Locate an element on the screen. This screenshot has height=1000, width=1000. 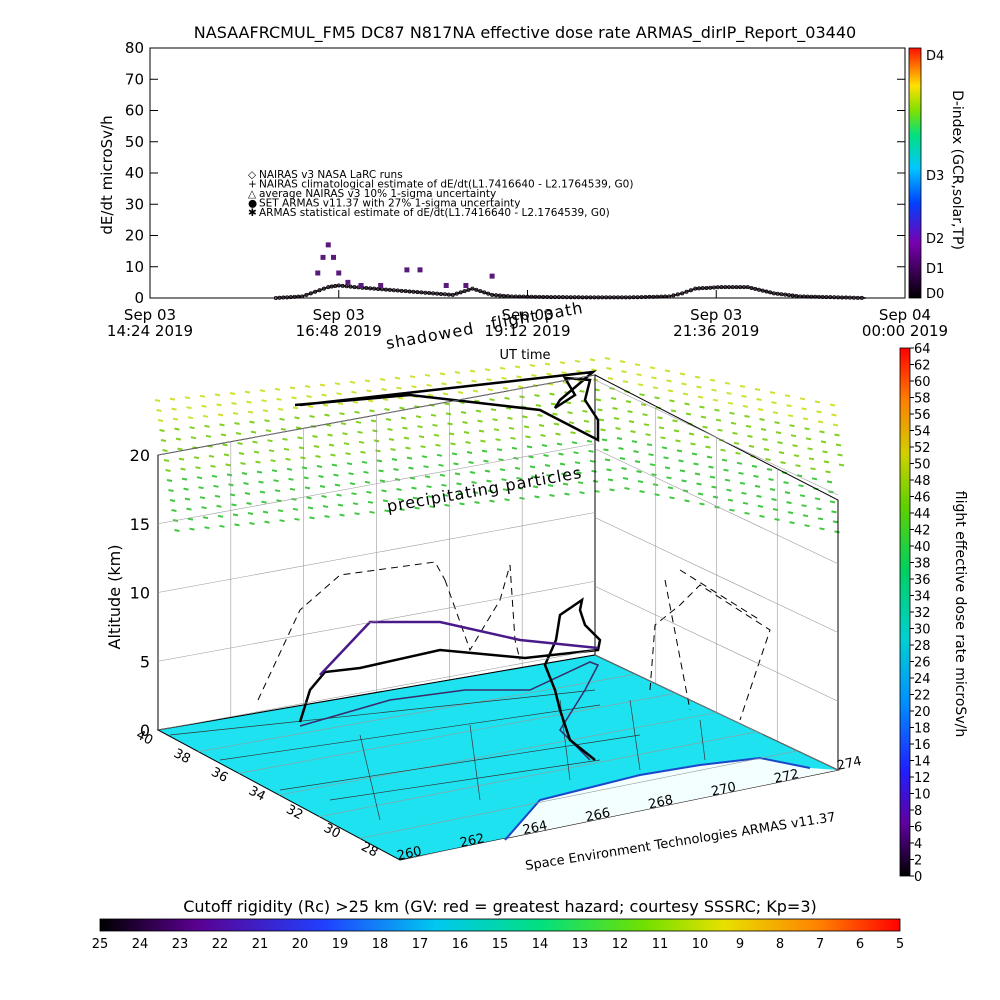
altitude-tick-label: 15 is located at coordinates (140, 524).